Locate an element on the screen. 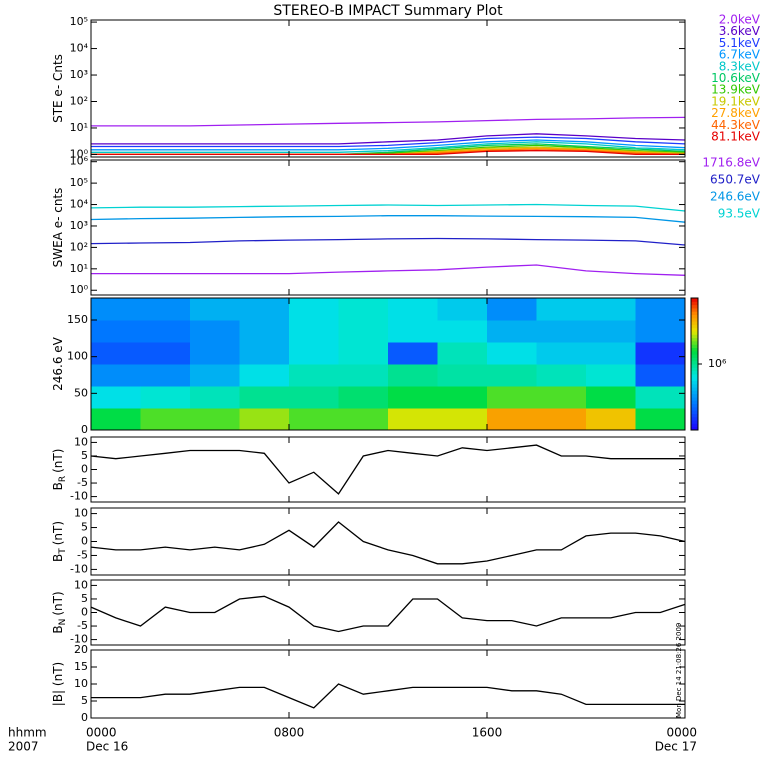 This screenshot has width=780, height=780. y-tick-label: 10² is located at coordinates (79, 246).